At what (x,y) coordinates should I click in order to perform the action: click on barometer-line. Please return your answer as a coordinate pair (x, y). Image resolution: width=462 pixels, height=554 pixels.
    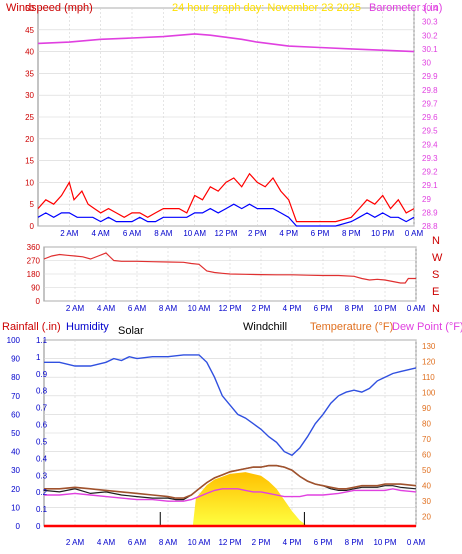
    Looking at the image, I should click on (226, 43).